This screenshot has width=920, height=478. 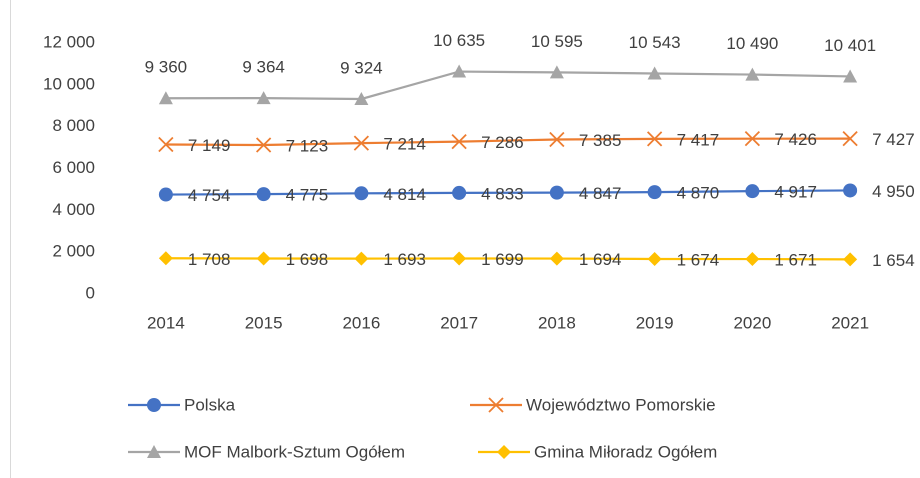 What do you see at coordinates (10, 239) in the screenshot?
I see `chart-border` at bounding box center [10, 239].